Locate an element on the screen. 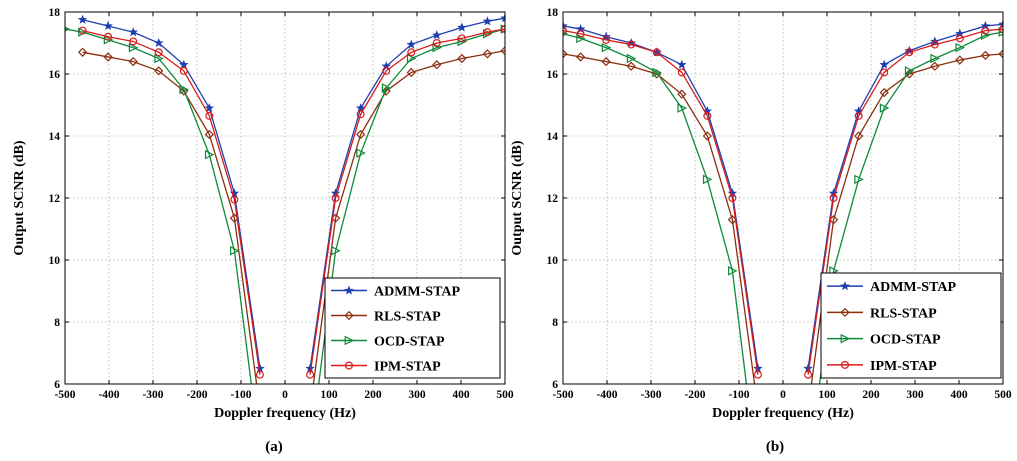  y-tick-label: 18 is located at coordinates (553, 13).